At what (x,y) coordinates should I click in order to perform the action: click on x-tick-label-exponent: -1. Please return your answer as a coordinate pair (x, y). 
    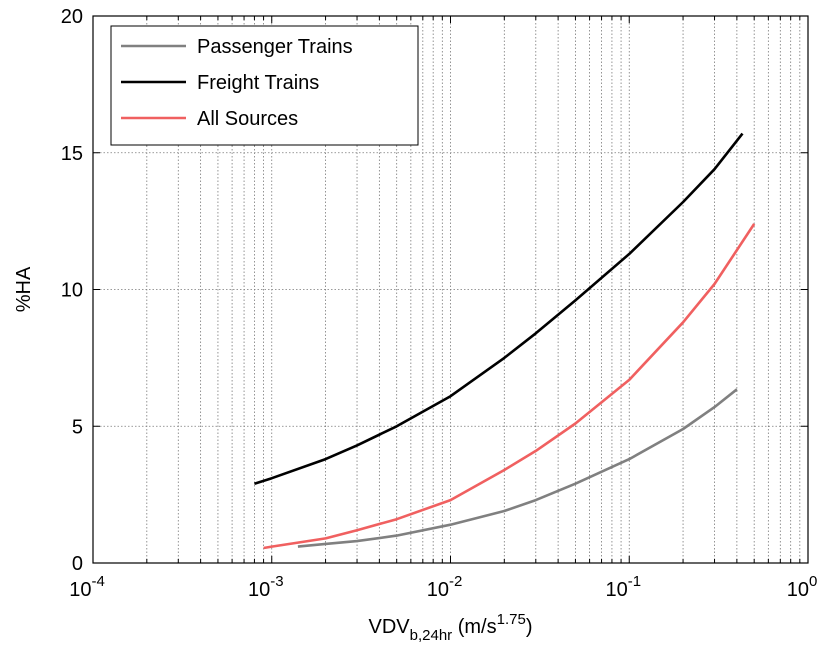
    Looking at the image, I should click on (634, 581).